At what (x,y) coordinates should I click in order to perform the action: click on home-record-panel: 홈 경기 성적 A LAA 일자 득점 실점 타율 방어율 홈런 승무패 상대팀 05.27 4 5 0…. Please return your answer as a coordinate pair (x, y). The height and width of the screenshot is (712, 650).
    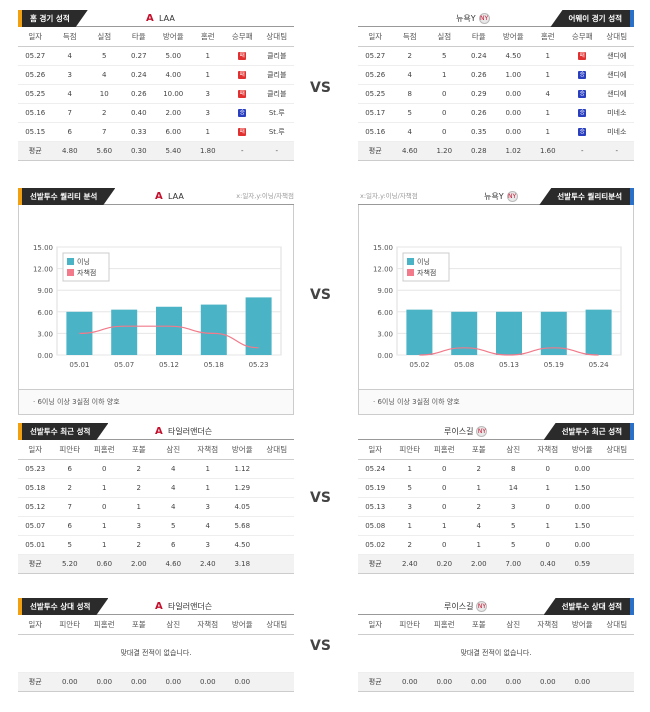
    Looking at the image, I should click on (156, 85).